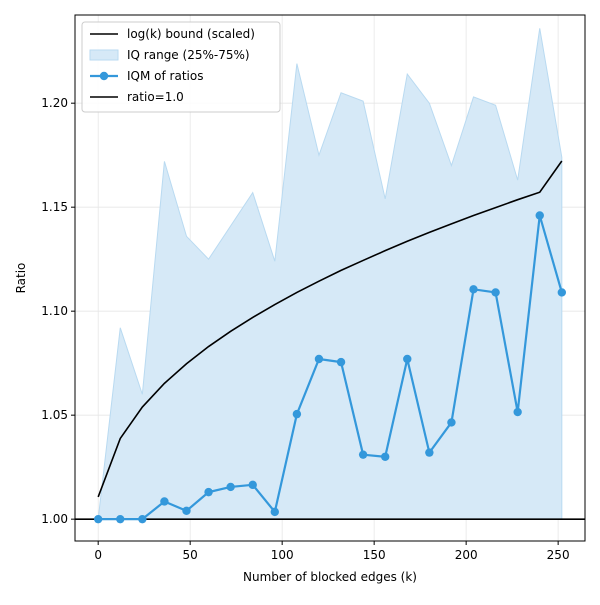 The height and width of the screenshot is (605, 600). I want to click on legend-item: log(k) bound (scaled), so click(172, 34).